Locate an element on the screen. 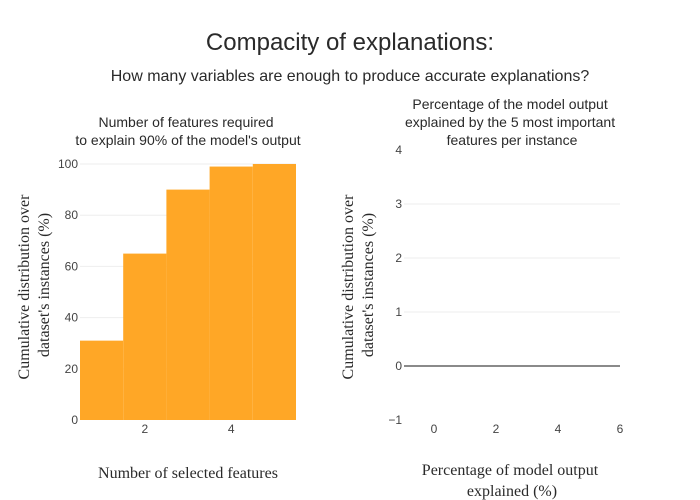 The image size is (700, 500). left-y-tick-label: 60 is located at coordinates (72, 266).